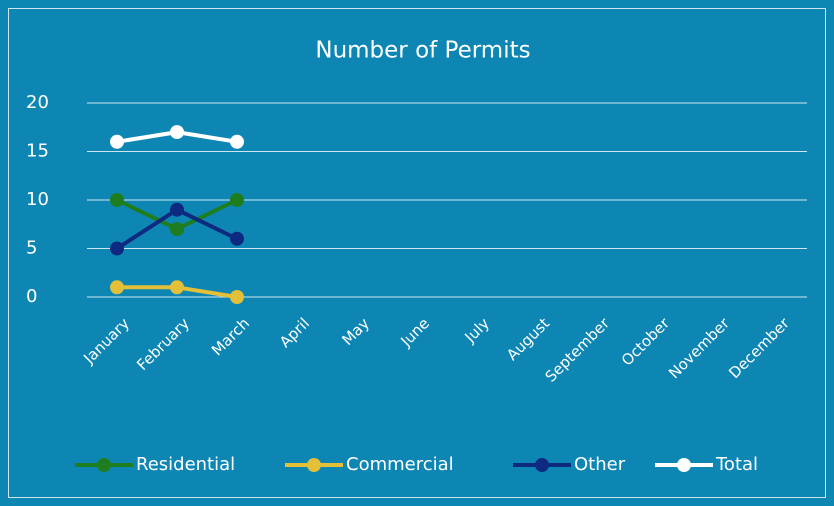  I want to click on x-tick-label: March, so click(230, 336).